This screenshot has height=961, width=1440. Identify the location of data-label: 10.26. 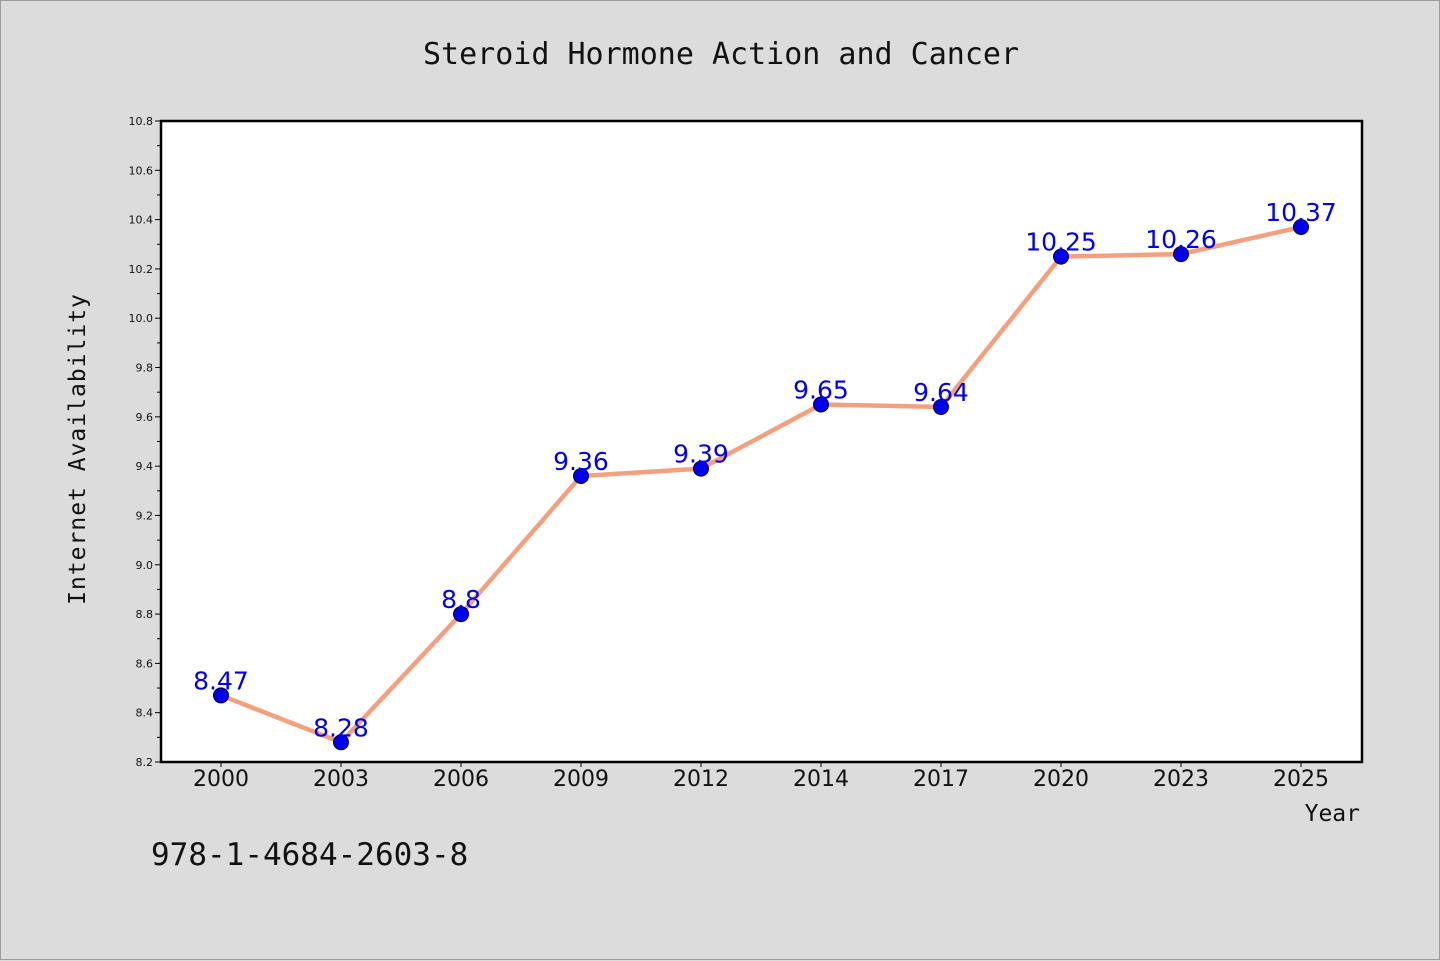
(1181, 239).